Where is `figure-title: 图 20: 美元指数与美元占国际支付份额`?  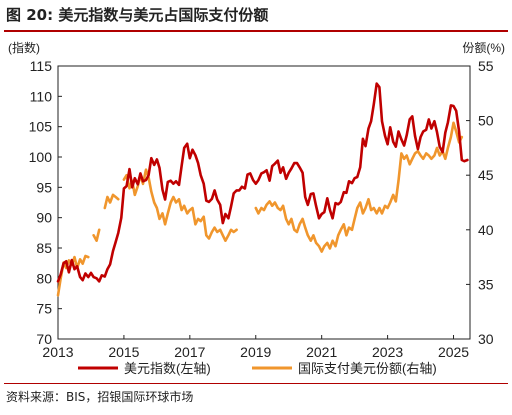
figure-title: 图 20: 美元指数与美元占国际支付份额 is located at coordinates (137, 14).